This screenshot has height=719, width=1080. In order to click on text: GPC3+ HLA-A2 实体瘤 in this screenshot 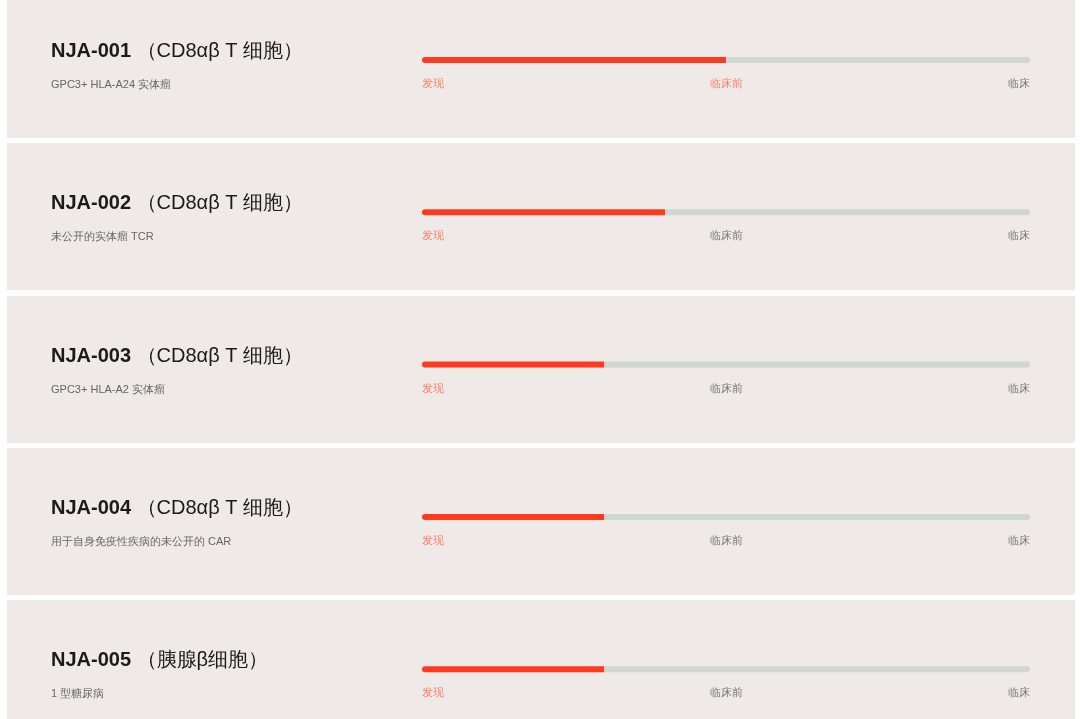, I will do `click(108, 388)`.